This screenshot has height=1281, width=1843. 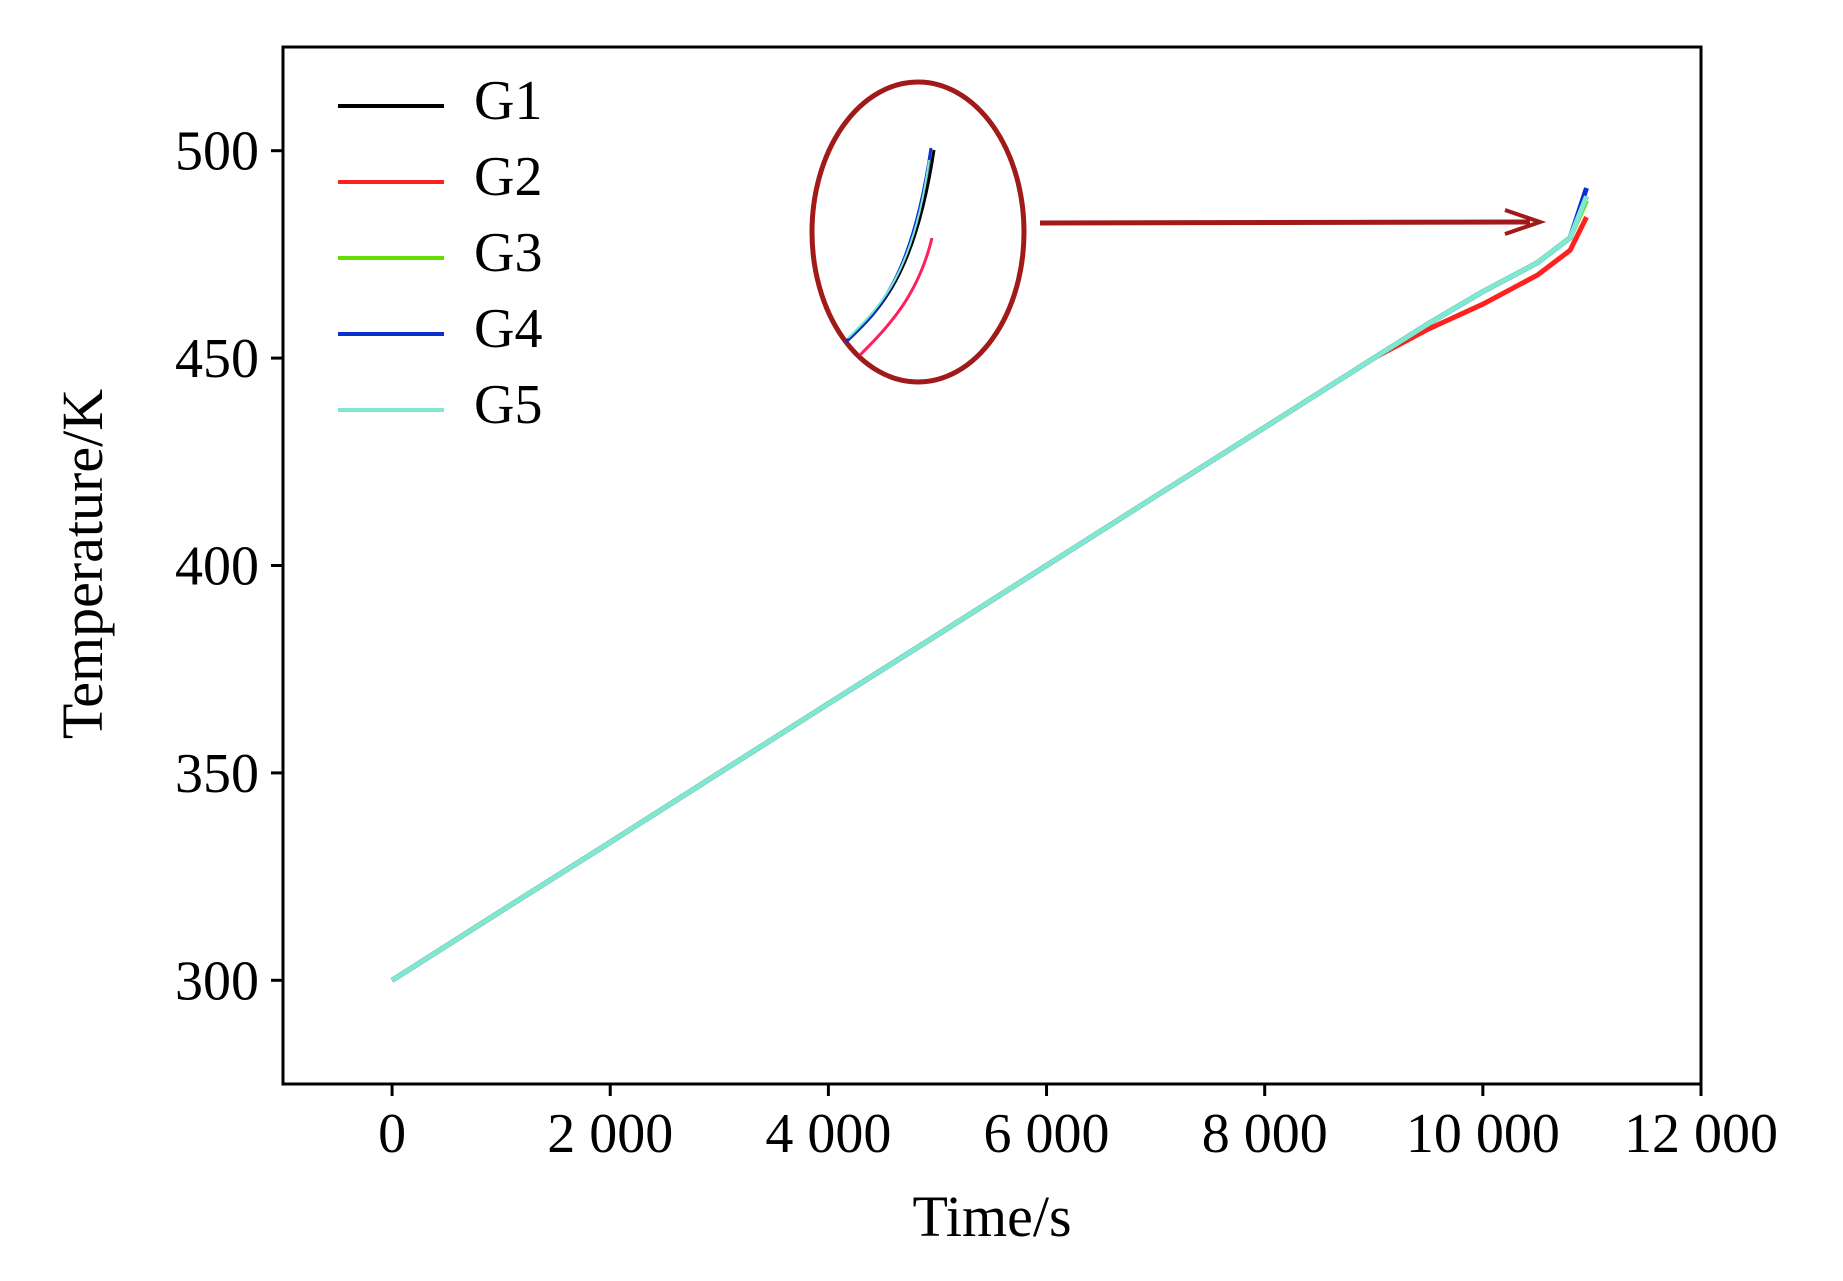 What do you see at coordinates (217, 981) in the screenshot?
I see `y-tick-label: 300` at bounding box center [217, 981].